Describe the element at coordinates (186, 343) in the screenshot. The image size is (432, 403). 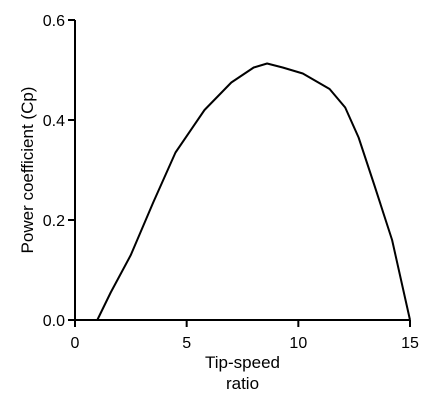
I see `x-tick-label: 5` at that location.